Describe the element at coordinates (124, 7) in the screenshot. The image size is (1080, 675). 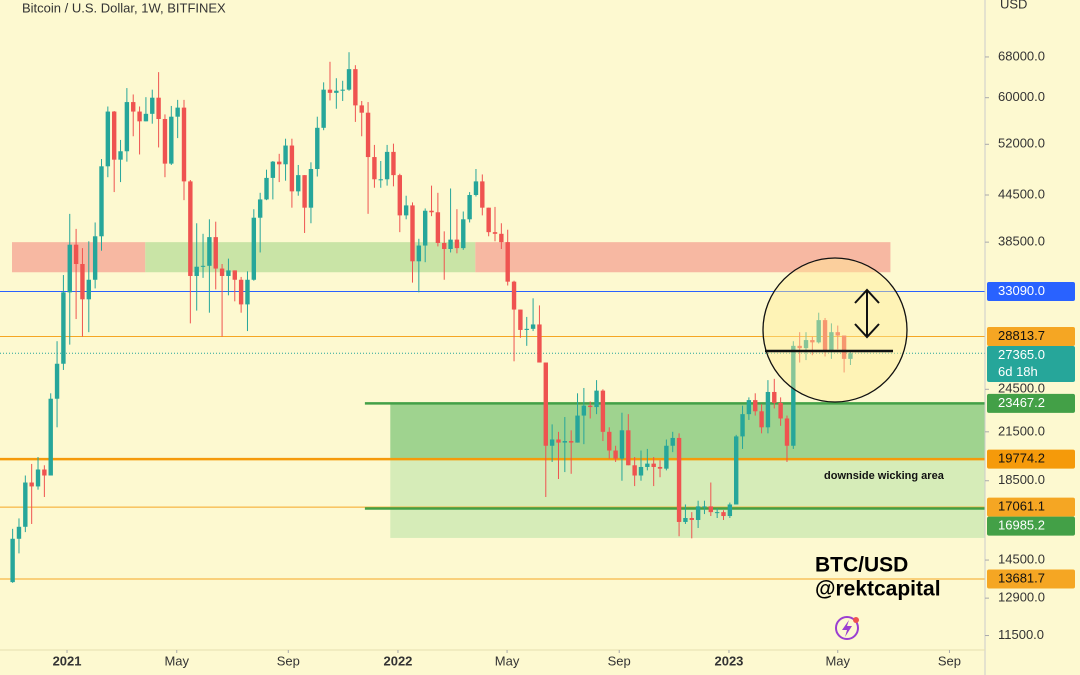
I see `chart-title: Bitcoin / U.S. Dollar, 1W, BITFINEX` at that location.